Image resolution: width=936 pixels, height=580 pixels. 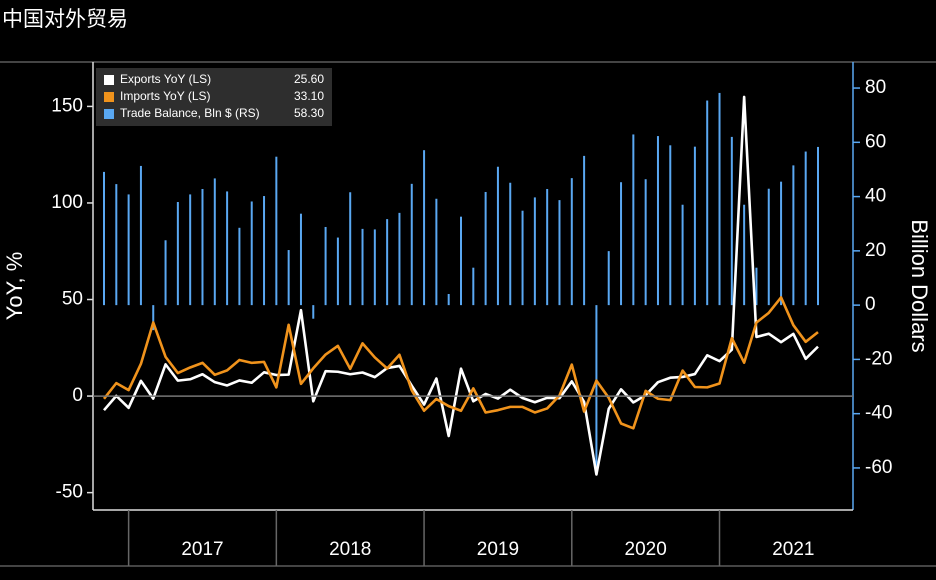 What do you see at coordinates (309, 96) in the screenshot?
I see `legend-value: 33.10` at bounding box center [309, 96].